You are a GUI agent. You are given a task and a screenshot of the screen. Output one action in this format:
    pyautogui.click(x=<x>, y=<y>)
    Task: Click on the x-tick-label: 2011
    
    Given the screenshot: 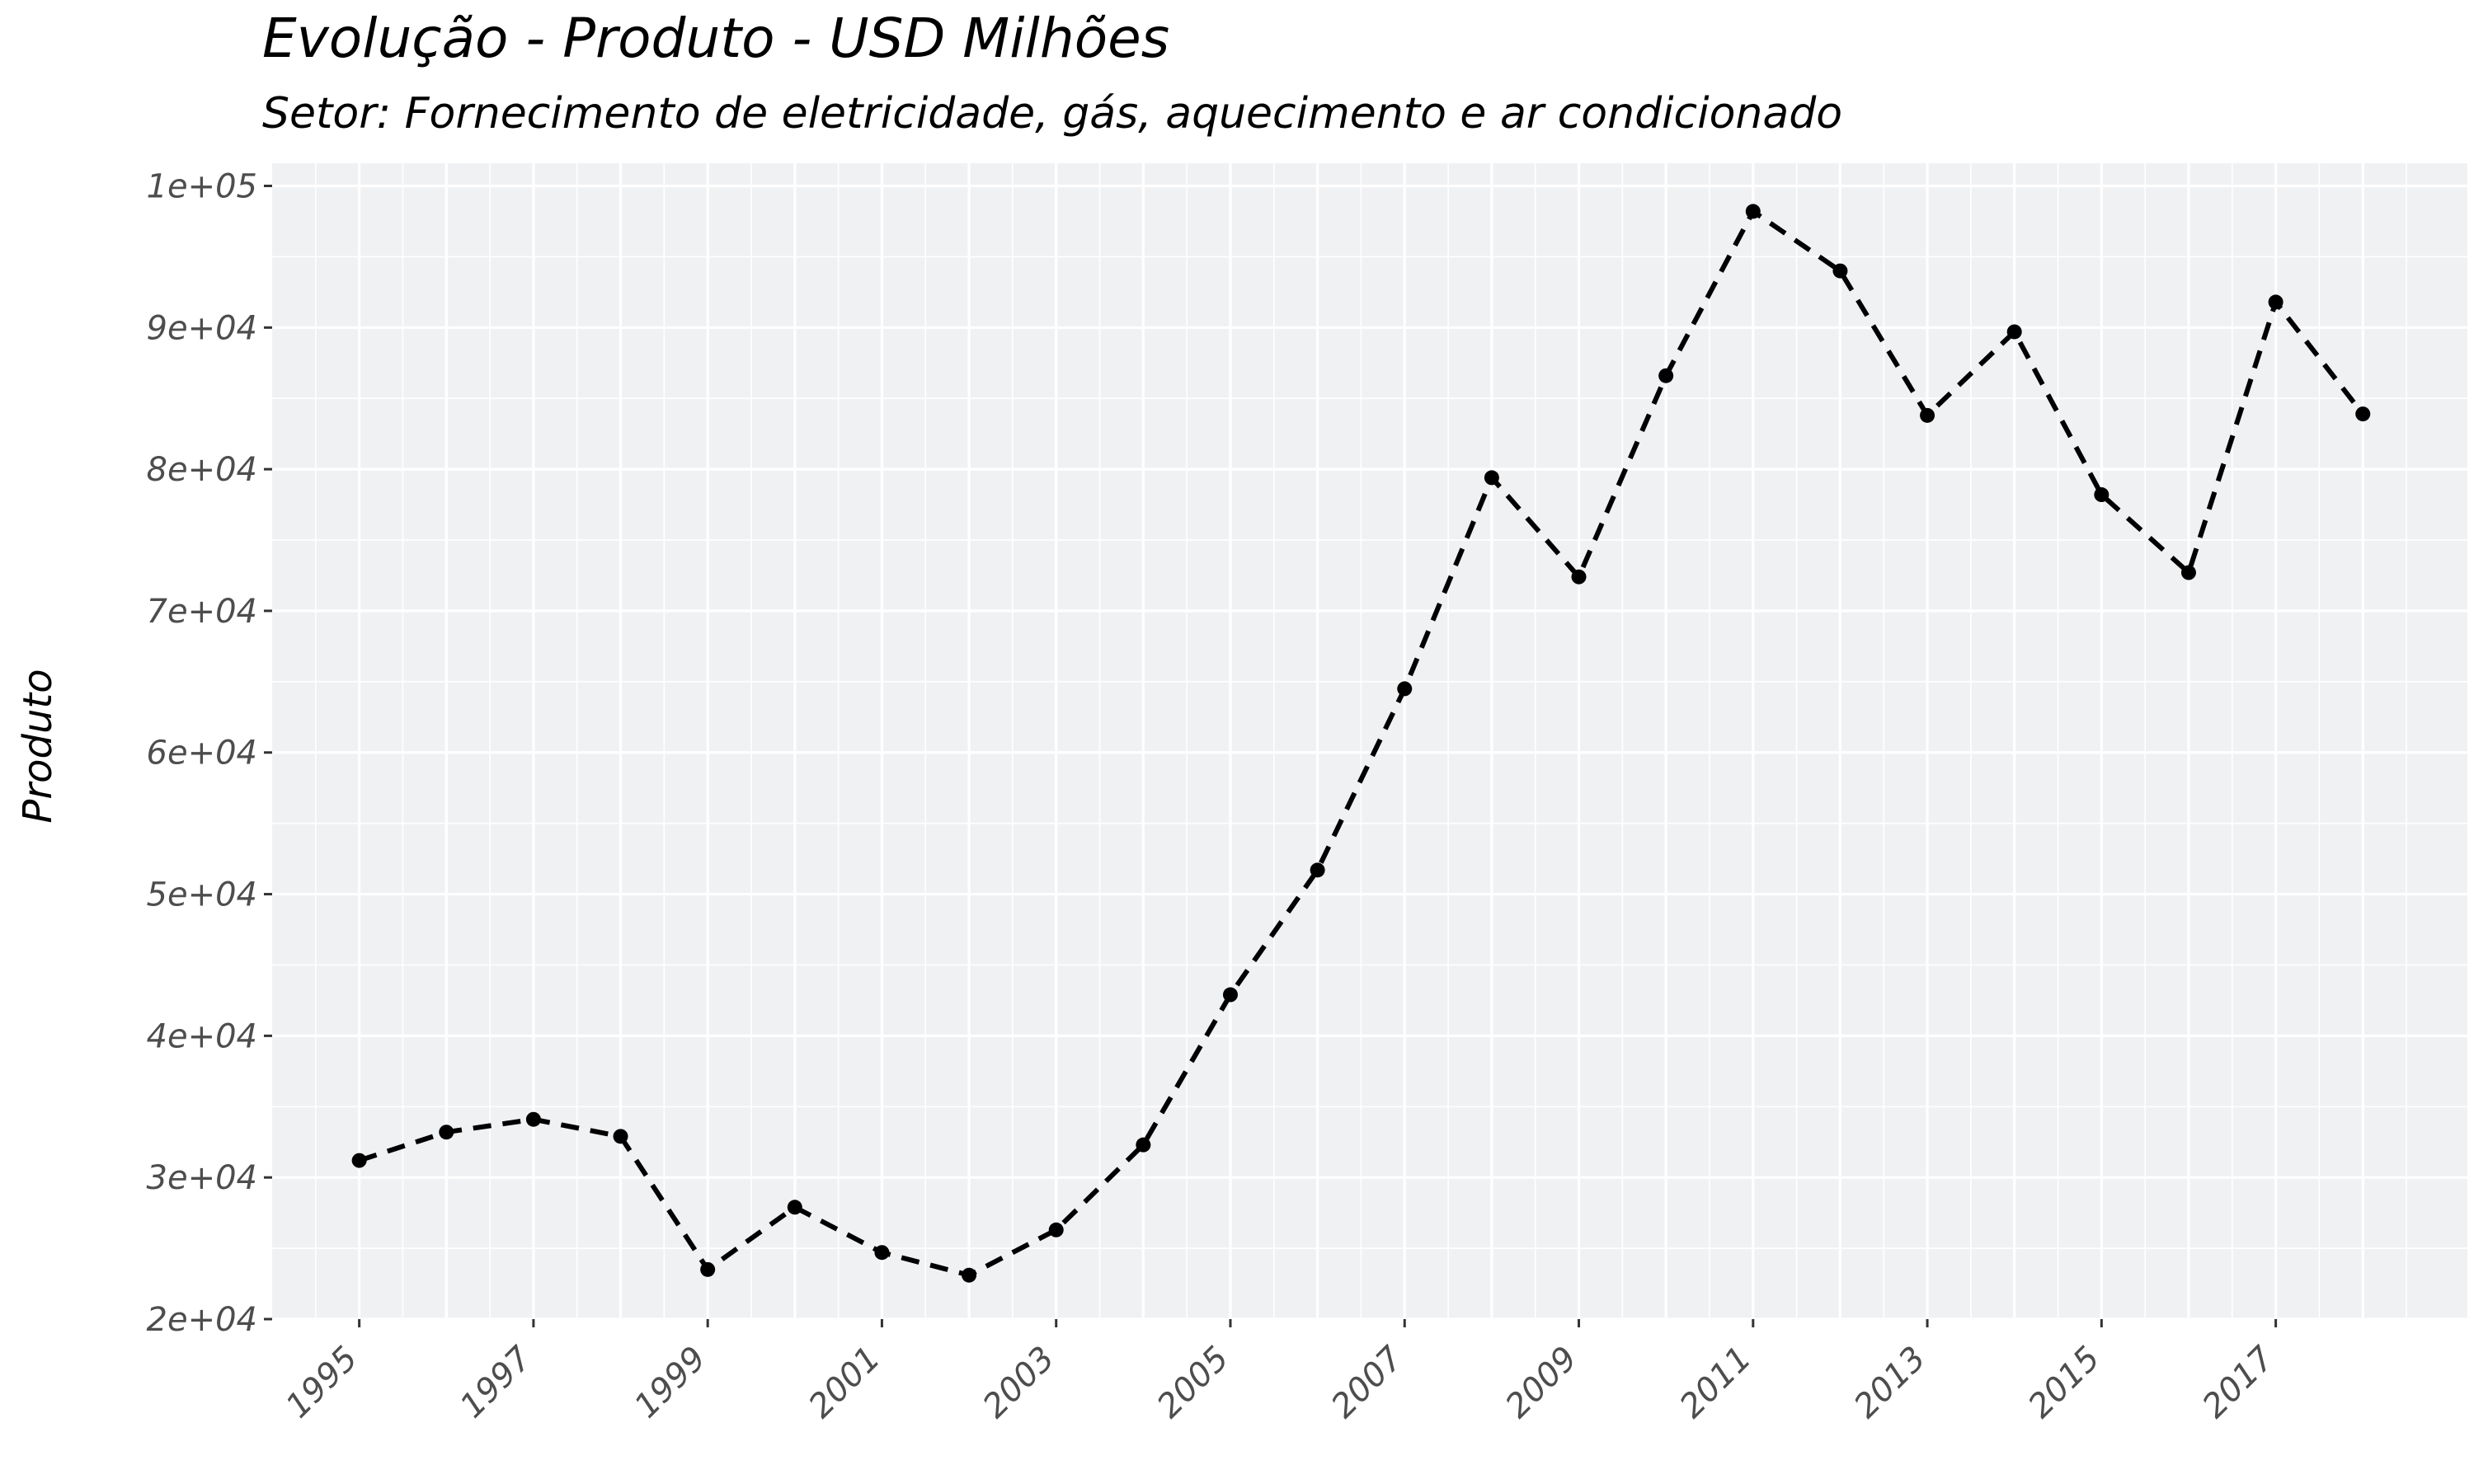 What is the action you would take?
    pyautogui.click(x=1715, y=1383)
    